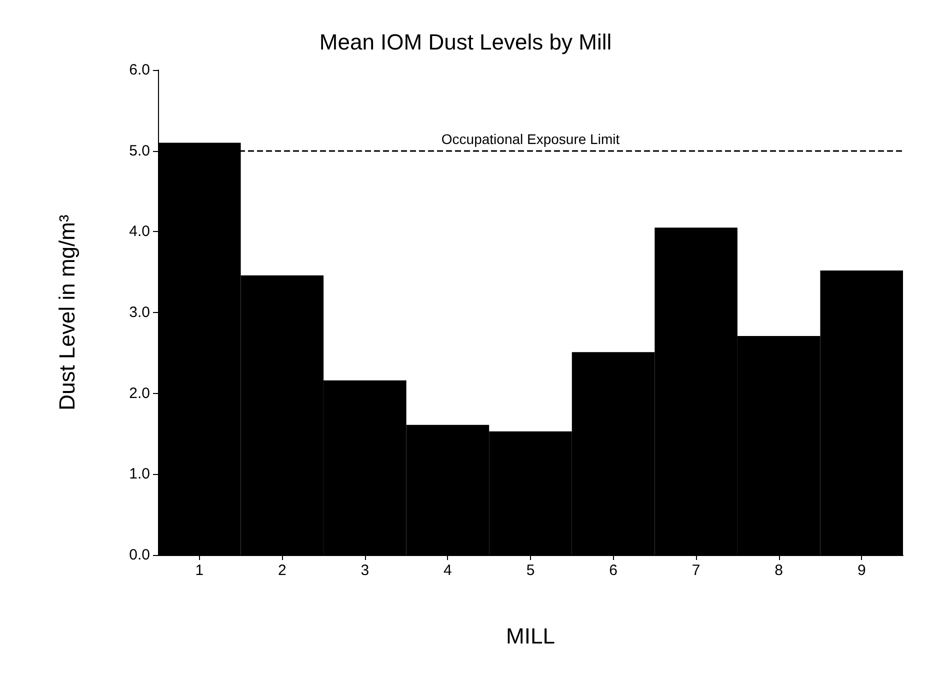  I want to click on x-tick-label: 6, so click(613, 570).